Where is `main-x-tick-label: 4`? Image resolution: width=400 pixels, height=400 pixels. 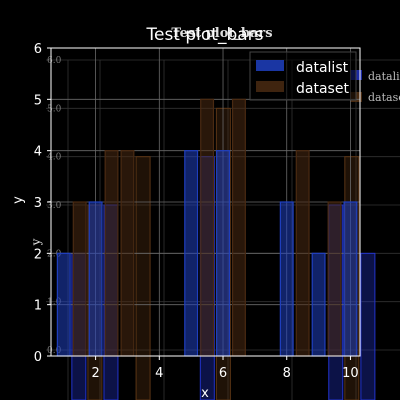 main-x-tick-label: 4 is located at coordinates (159, 373).